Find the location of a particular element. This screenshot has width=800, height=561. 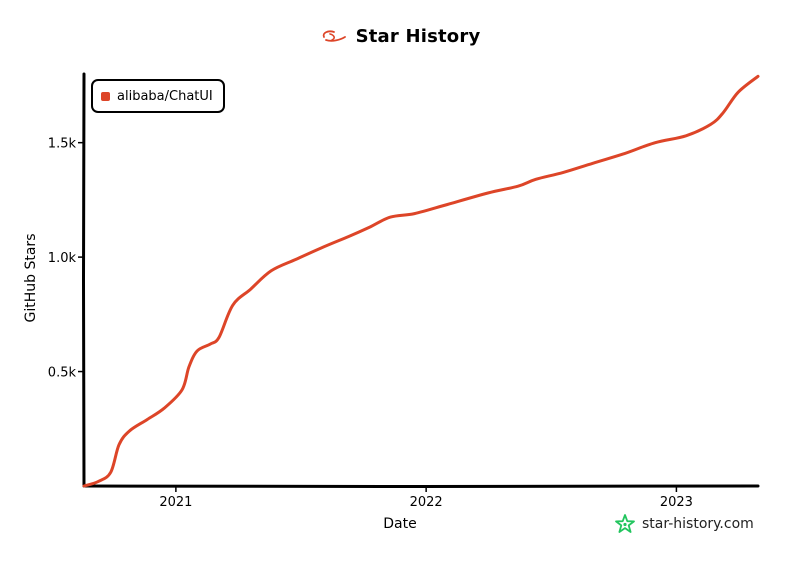

x-tick-label: 2022 is located at coordinates (426, 502).